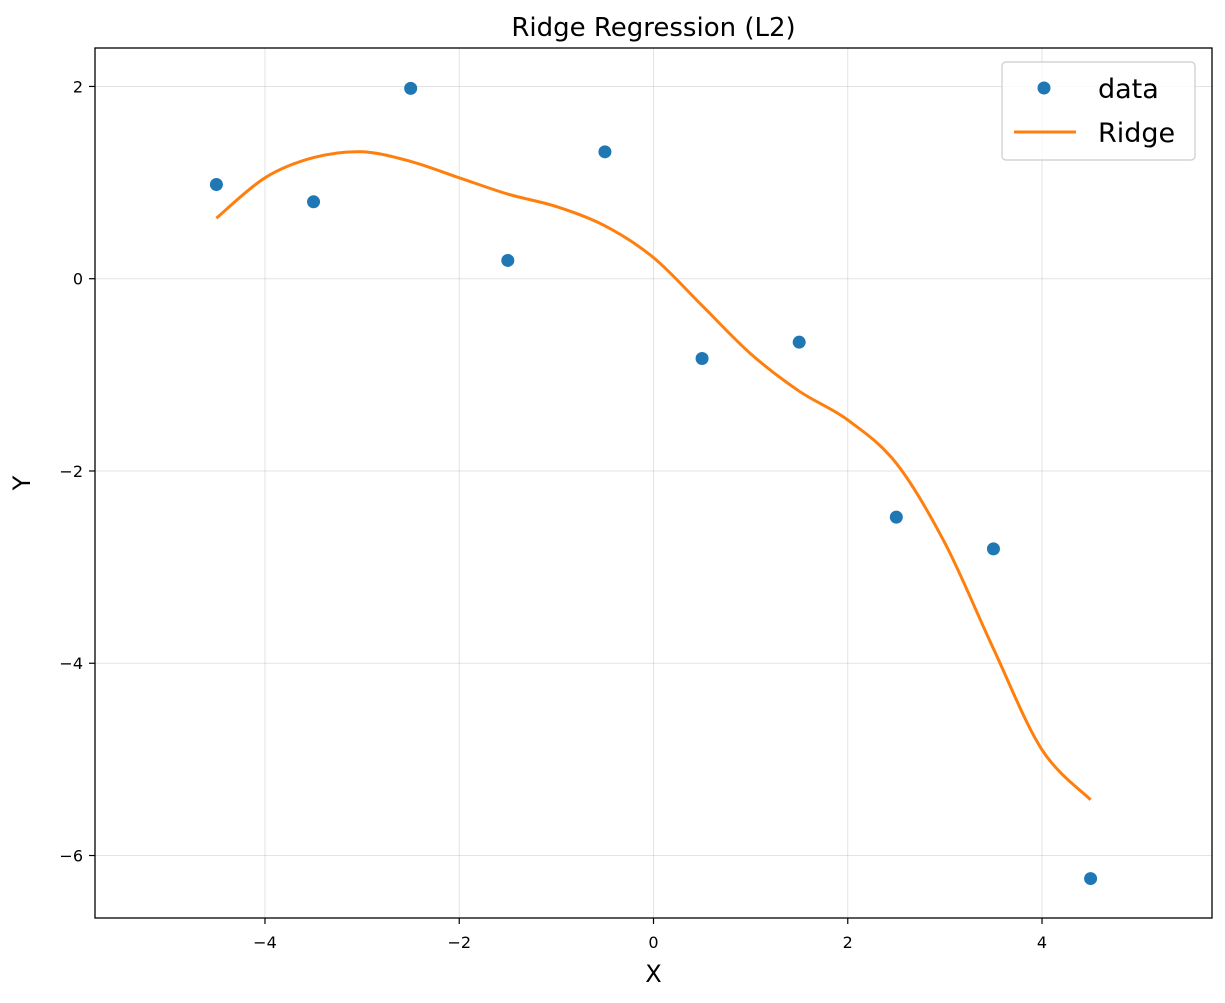  What do you see at coordinates (78, 279) in the screenshot?
I see `y-tick-label: 0` at bounding box center [78, 279].